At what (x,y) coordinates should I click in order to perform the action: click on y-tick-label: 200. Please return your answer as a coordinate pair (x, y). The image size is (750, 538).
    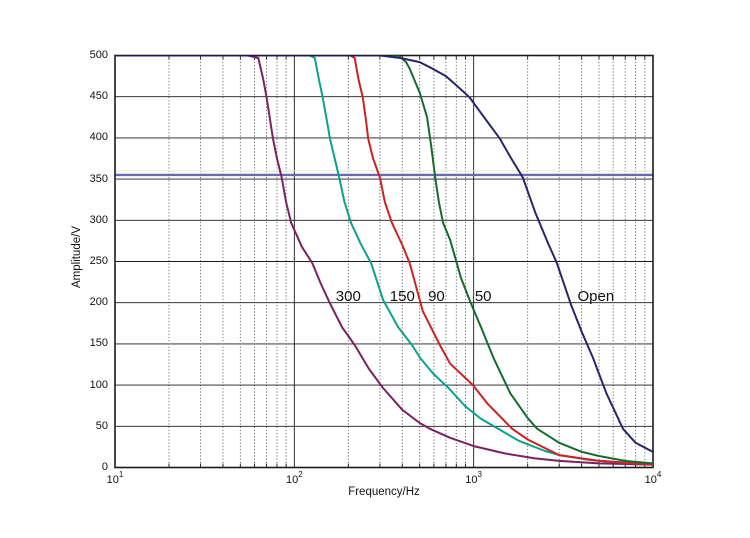
    Looking at the image, I should click on (98, 302).